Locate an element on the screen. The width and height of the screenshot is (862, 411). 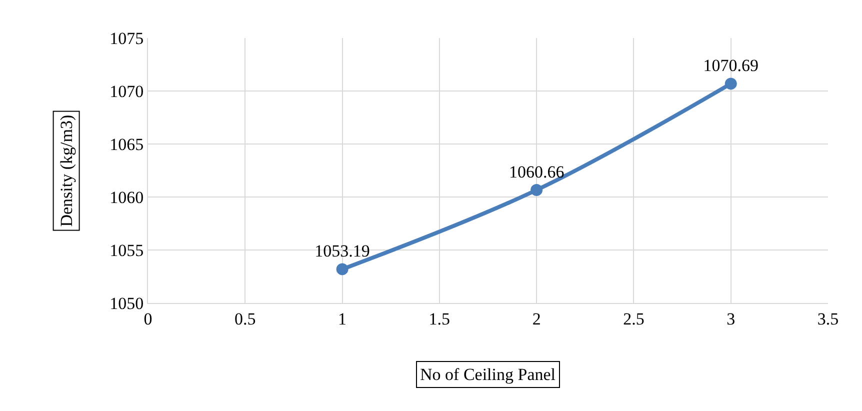
x-tick-label: 2.5 is located at coordinates (633, 318).